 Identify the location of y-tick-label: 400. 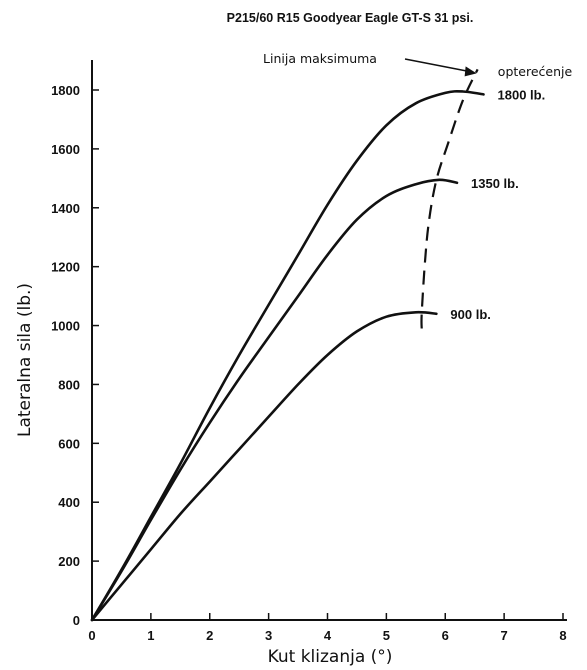
(69, 502).